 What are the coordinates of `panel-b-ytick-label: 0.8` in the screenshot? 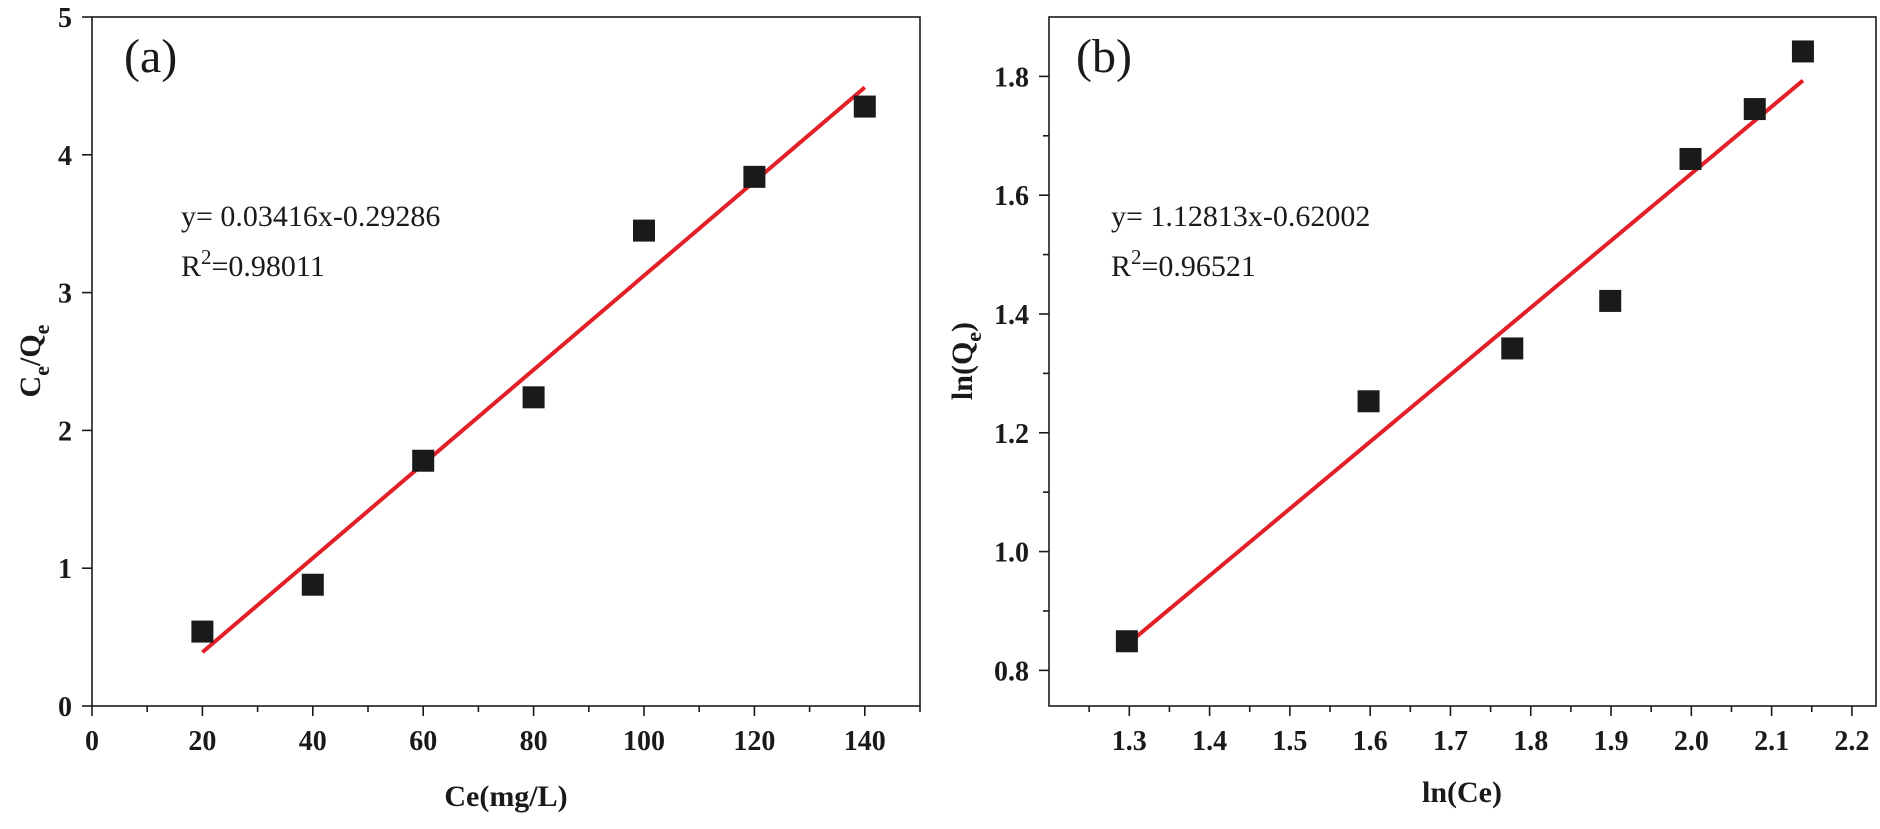 It's located at (1011, 671).